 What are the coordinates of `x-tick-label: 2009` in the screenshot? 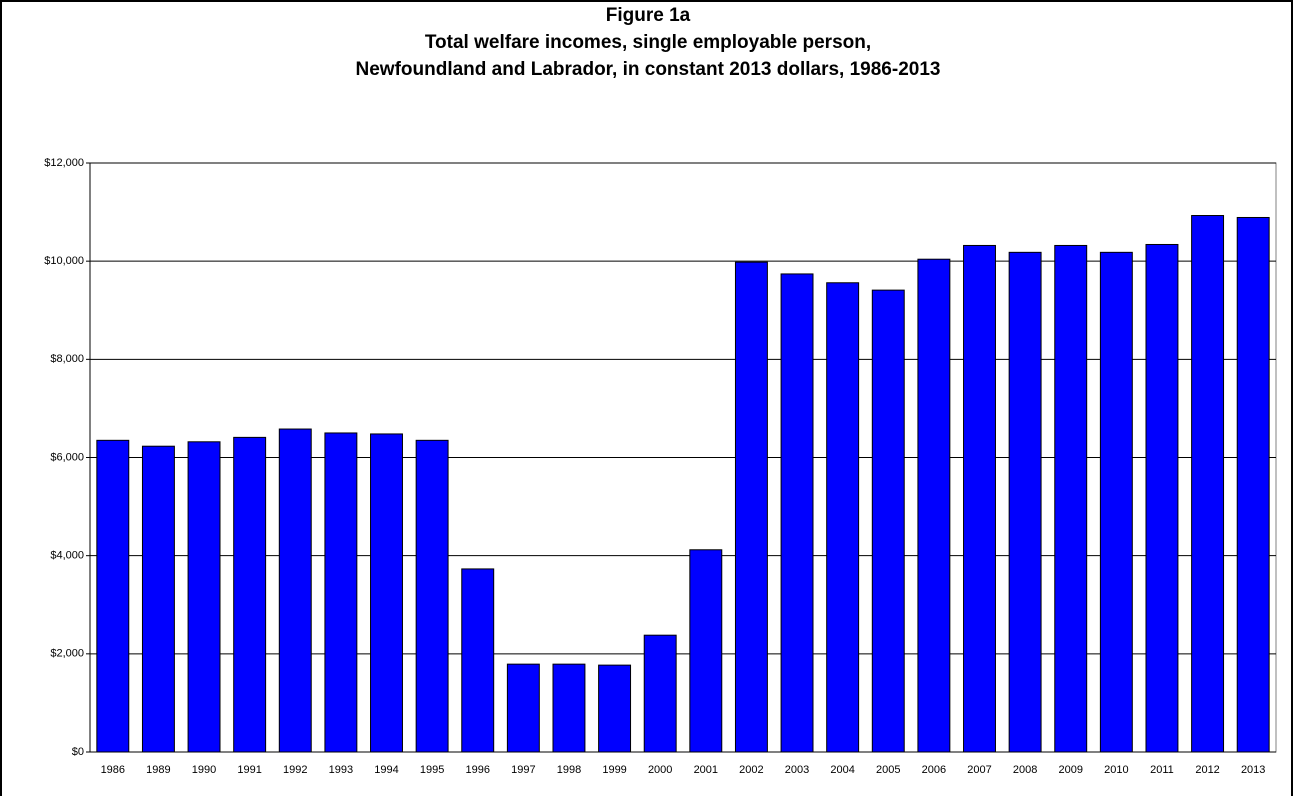 It's located at (1070, 770).